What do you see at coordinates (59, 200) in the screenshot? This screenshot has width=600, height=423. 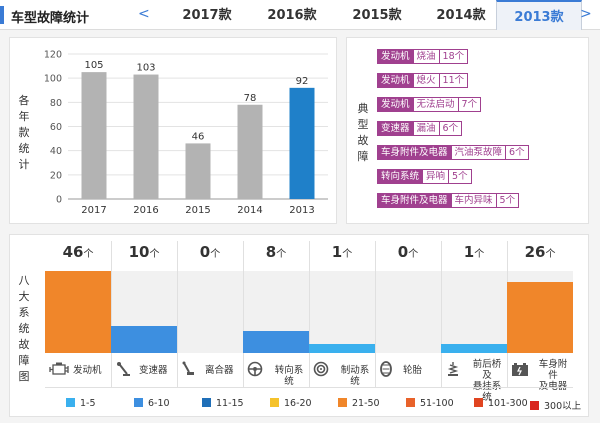 I see `y-tick-label: 0` at bounding box center [59, 200].